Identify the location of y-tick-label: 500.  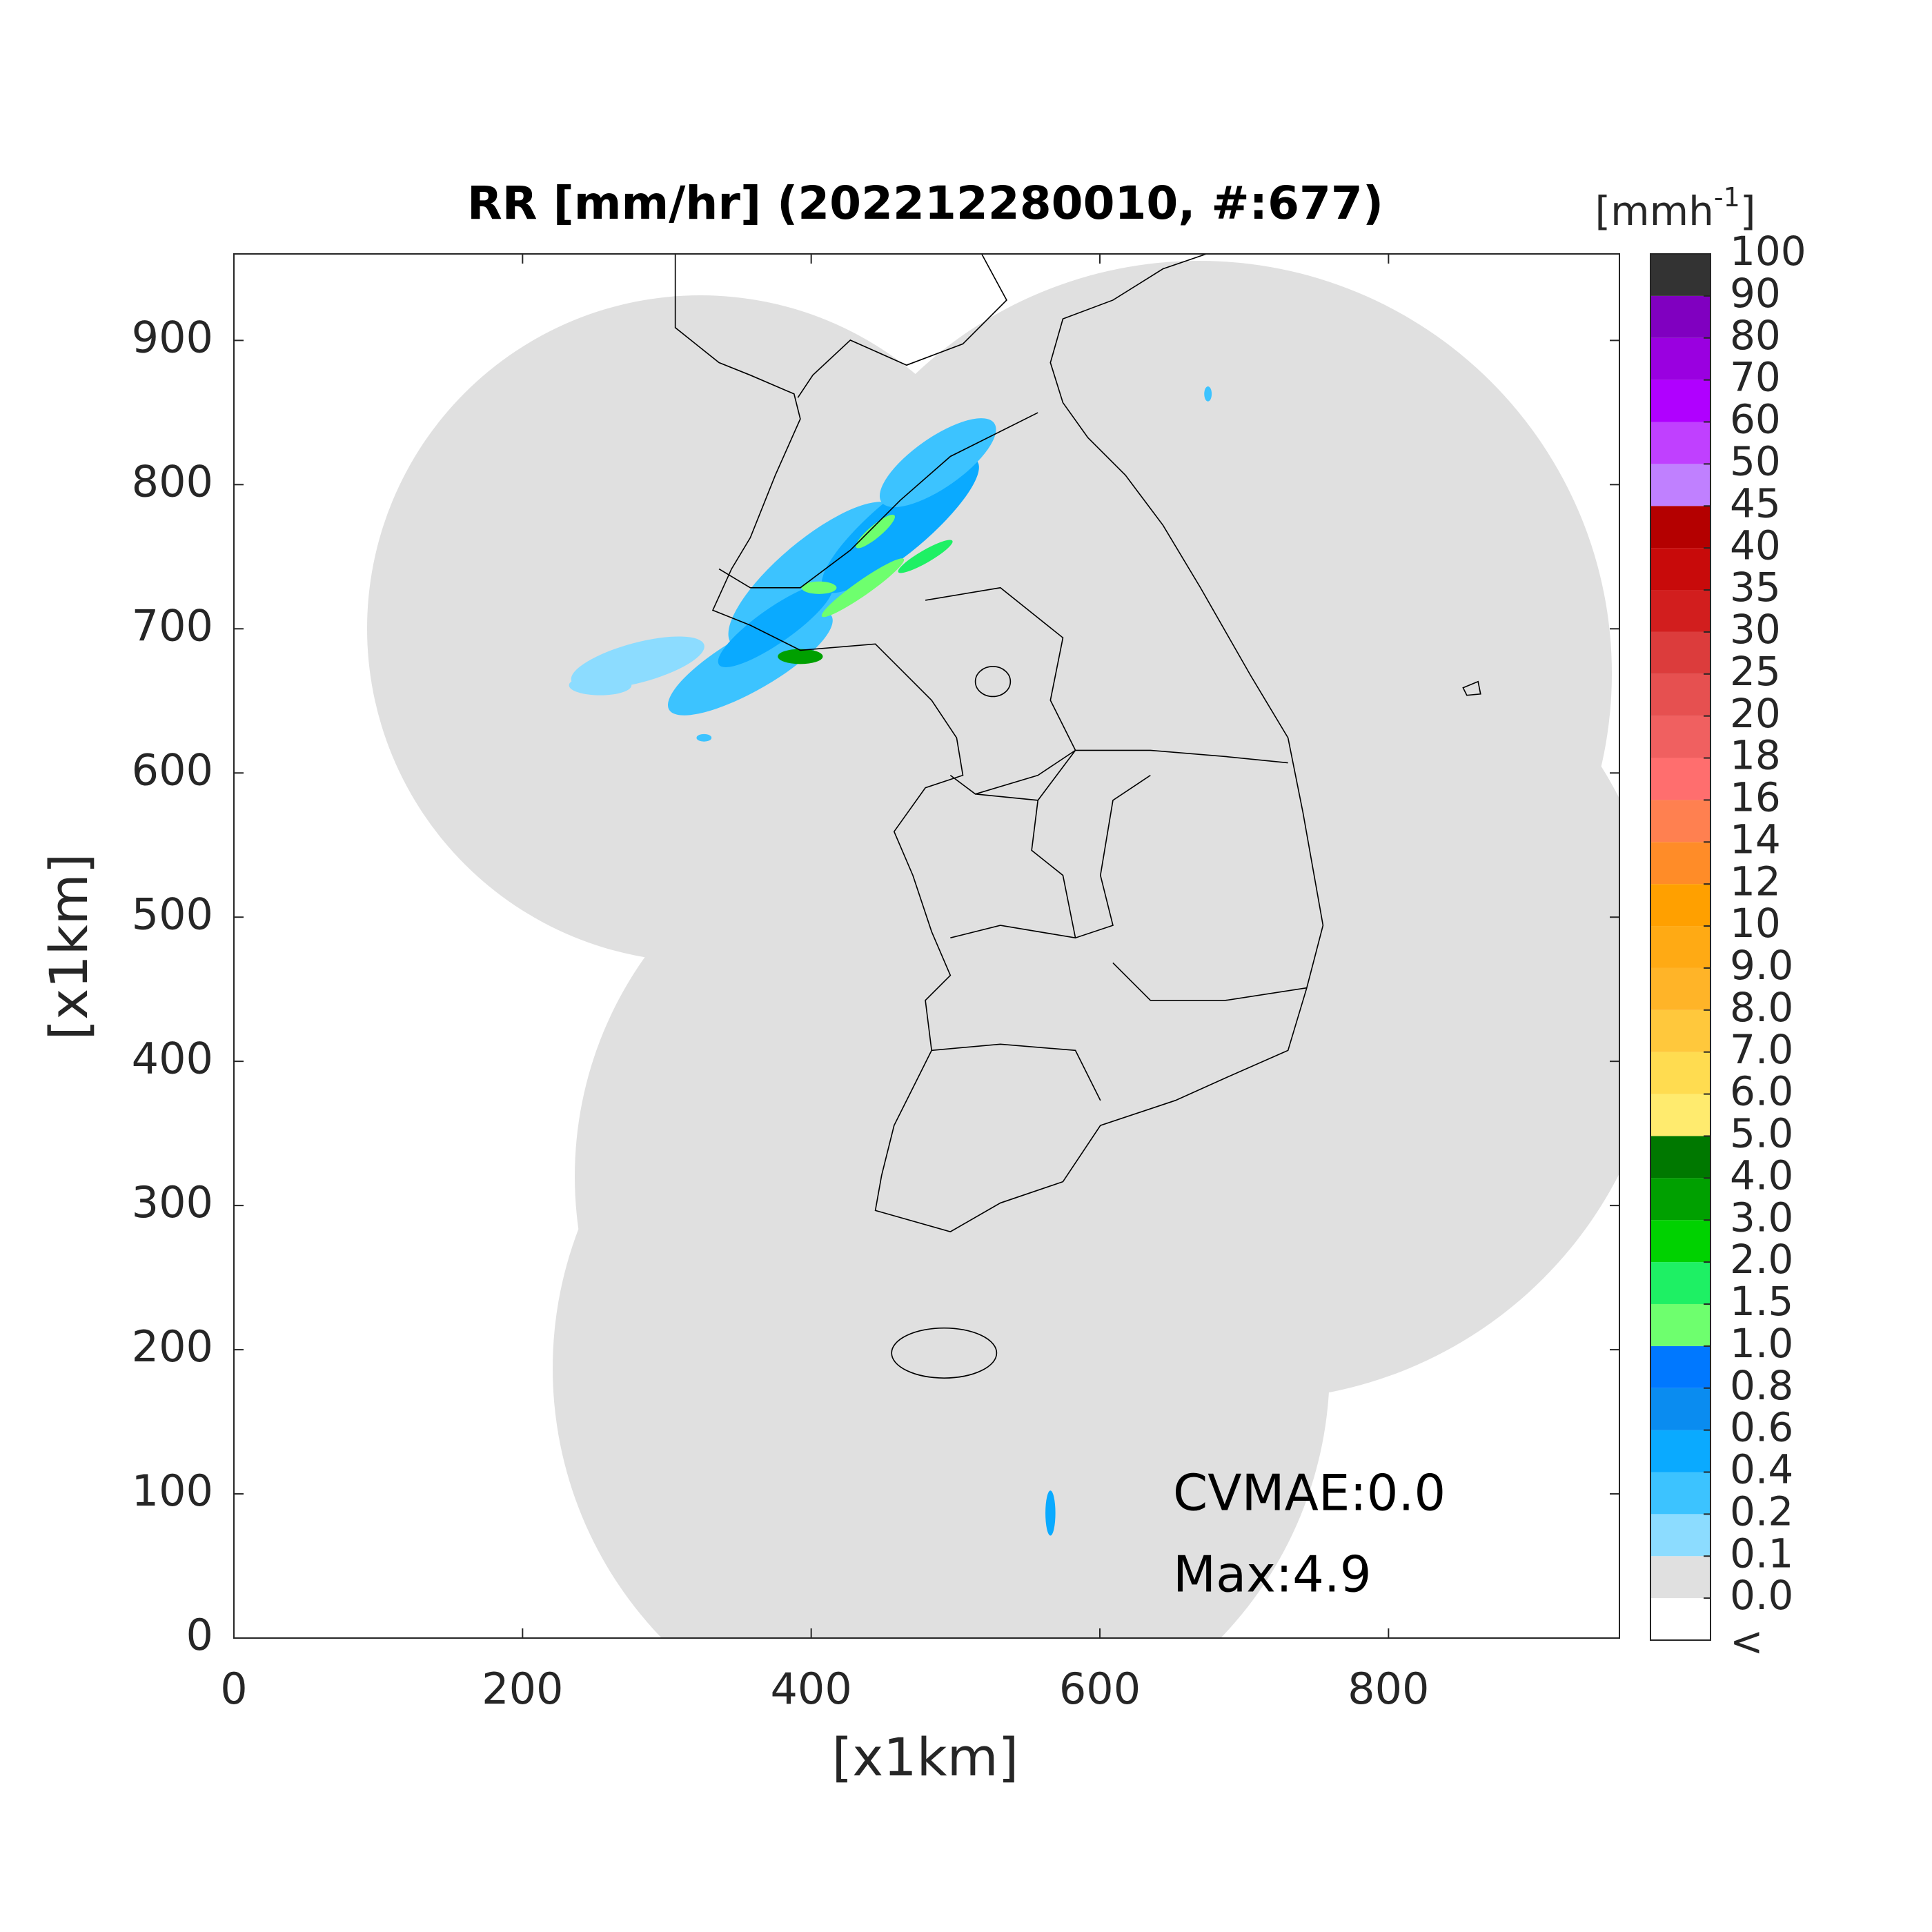
(172, 914).